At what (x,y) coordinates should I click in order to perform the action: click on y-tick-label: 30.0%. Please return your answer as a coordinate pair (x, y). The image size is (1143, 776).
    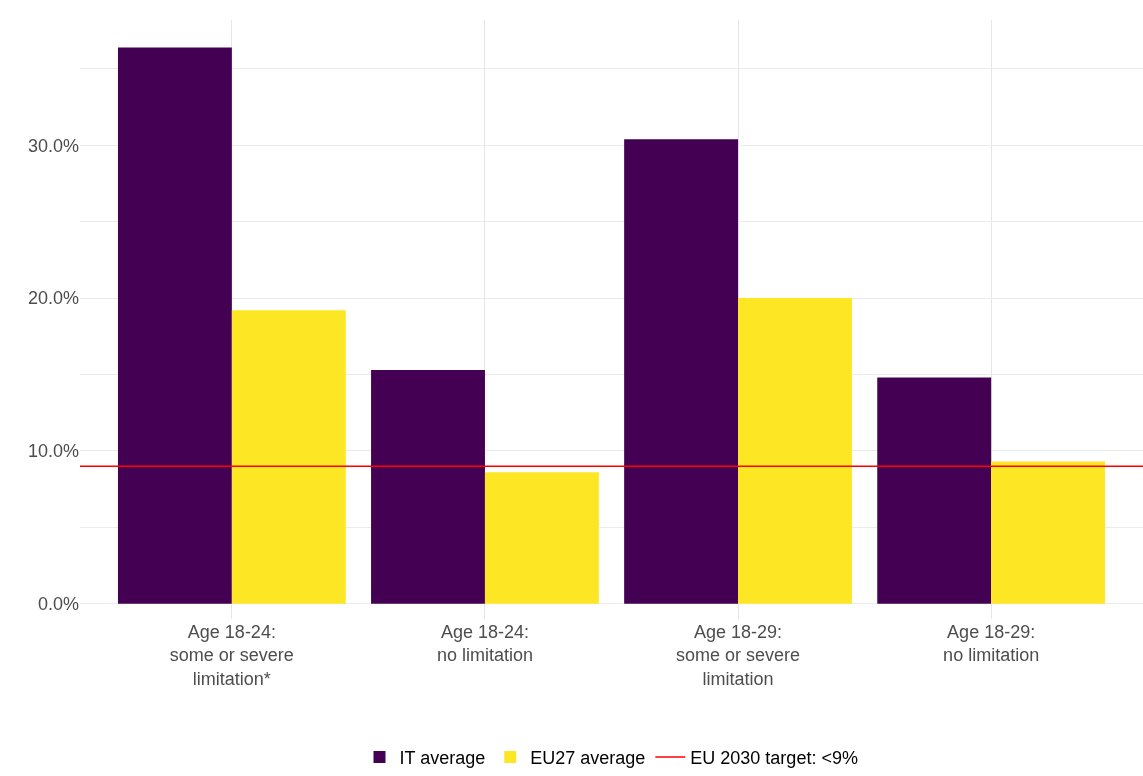
    Looking at the image, I should click on (53, 145).